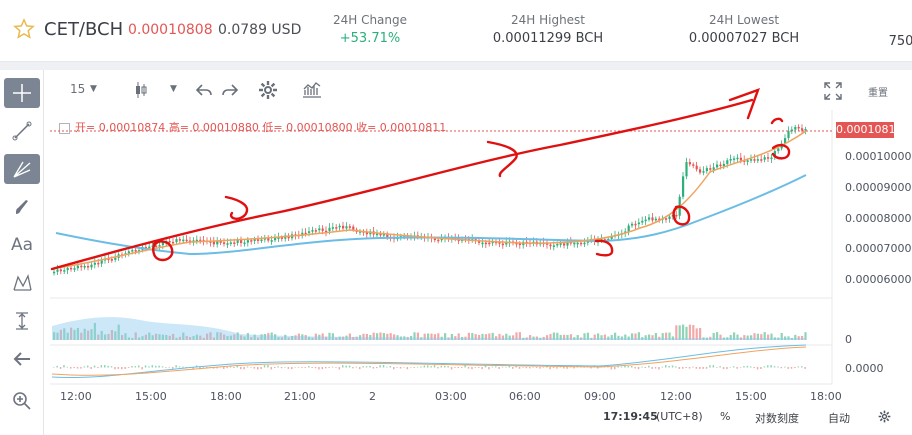  I want to click on trading-pair: CET/BCH, so click(84, 29).